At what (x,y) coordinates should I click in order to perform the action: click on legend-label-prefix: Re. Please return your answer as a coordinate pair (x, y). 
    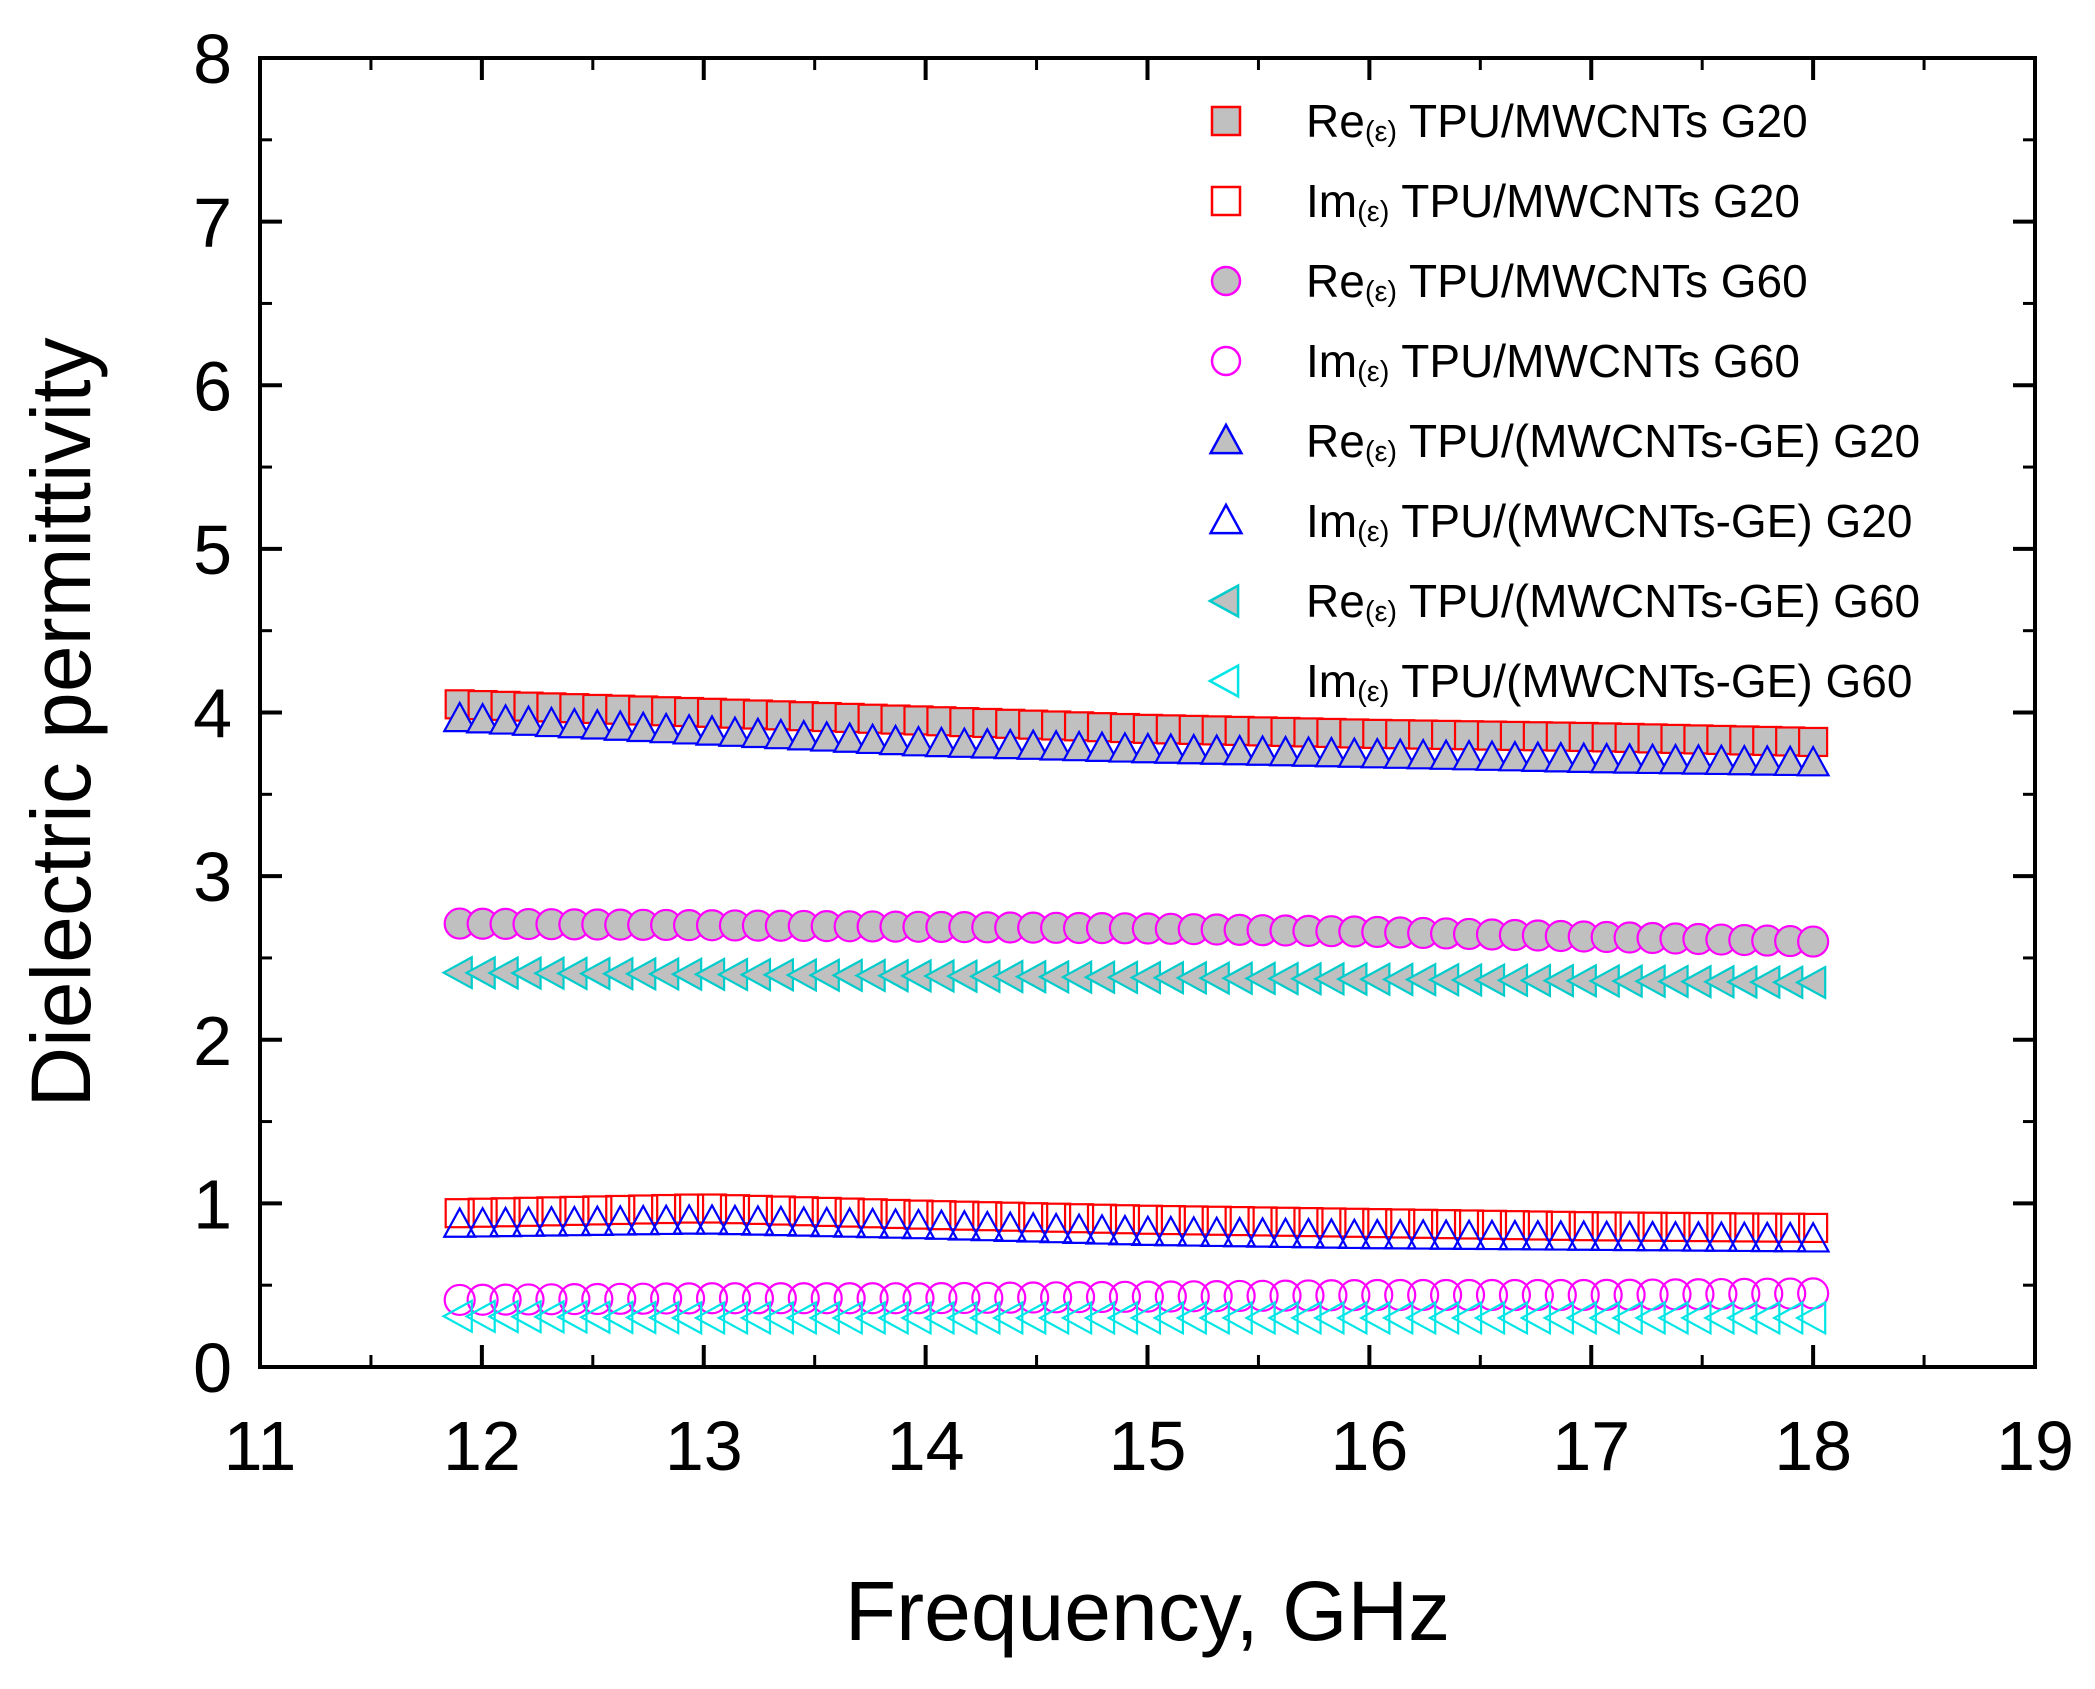
    Looking at the image, I should click on (1335, 281).